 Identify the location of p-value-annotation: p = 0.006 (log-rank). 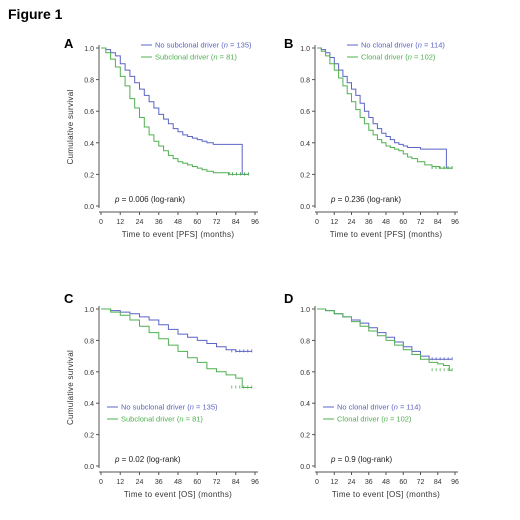
(149, 199).